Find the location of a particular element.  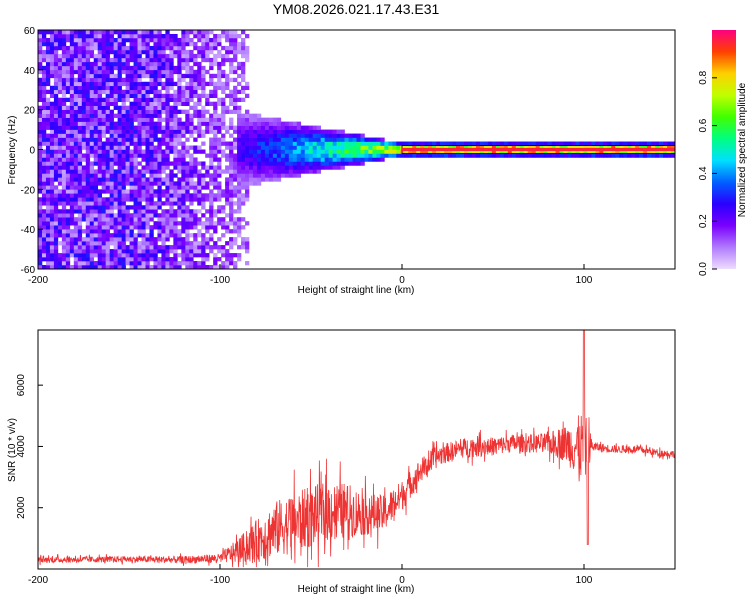

spectrogram-x-tick-label: 0 is located at coordinates (402, 280).